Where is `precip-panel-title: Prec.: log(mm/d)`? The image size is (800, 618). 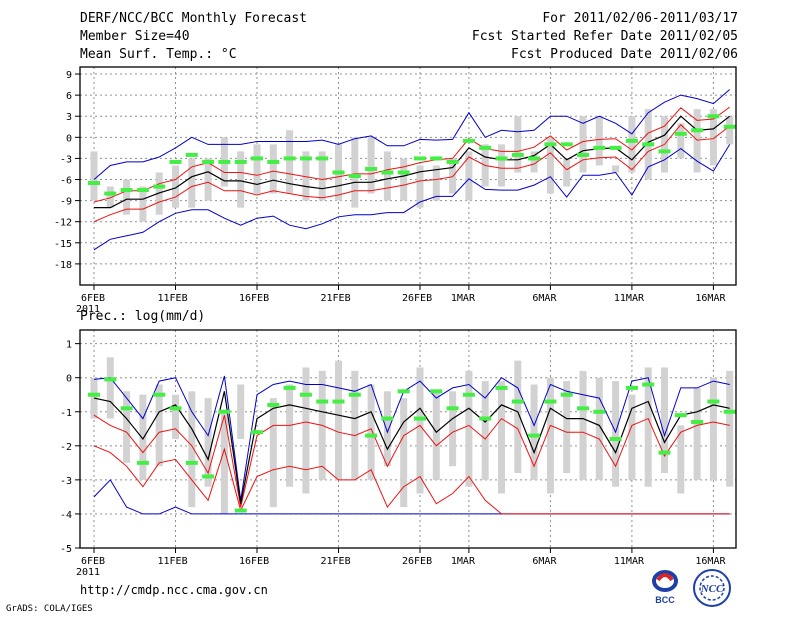
precip-panel-title: Prec.: log(mm/d) is located at coordinates (143, 316).